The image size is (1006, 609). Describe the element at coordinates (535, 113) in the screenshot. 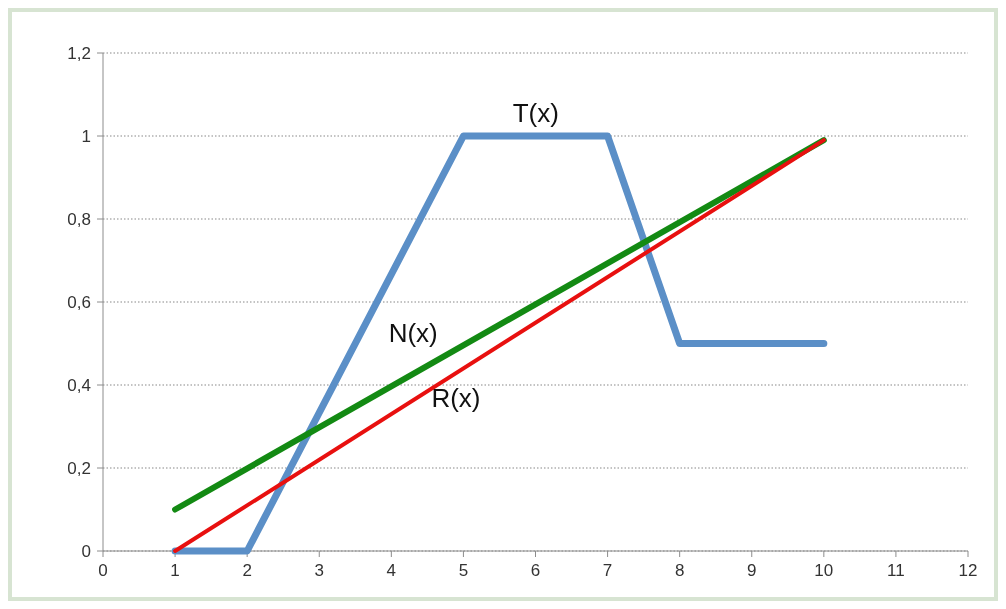

I see `series-label: T(x)` at that location.